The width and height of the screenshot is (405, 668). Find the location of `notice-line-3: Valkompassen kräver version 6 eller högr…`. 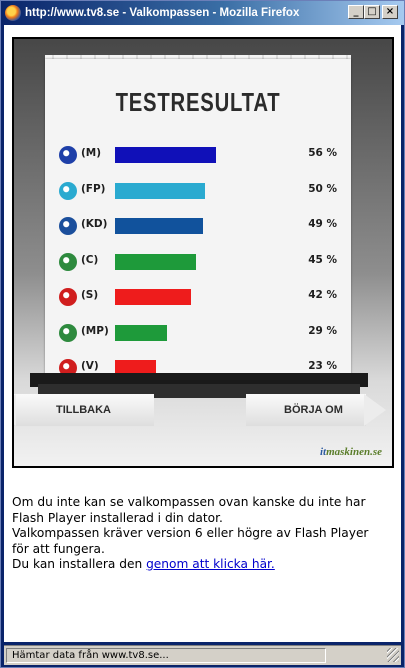

notice-line-3: Valkompassen kräver version 6 eller högr… is located at coordinates (190, 533).